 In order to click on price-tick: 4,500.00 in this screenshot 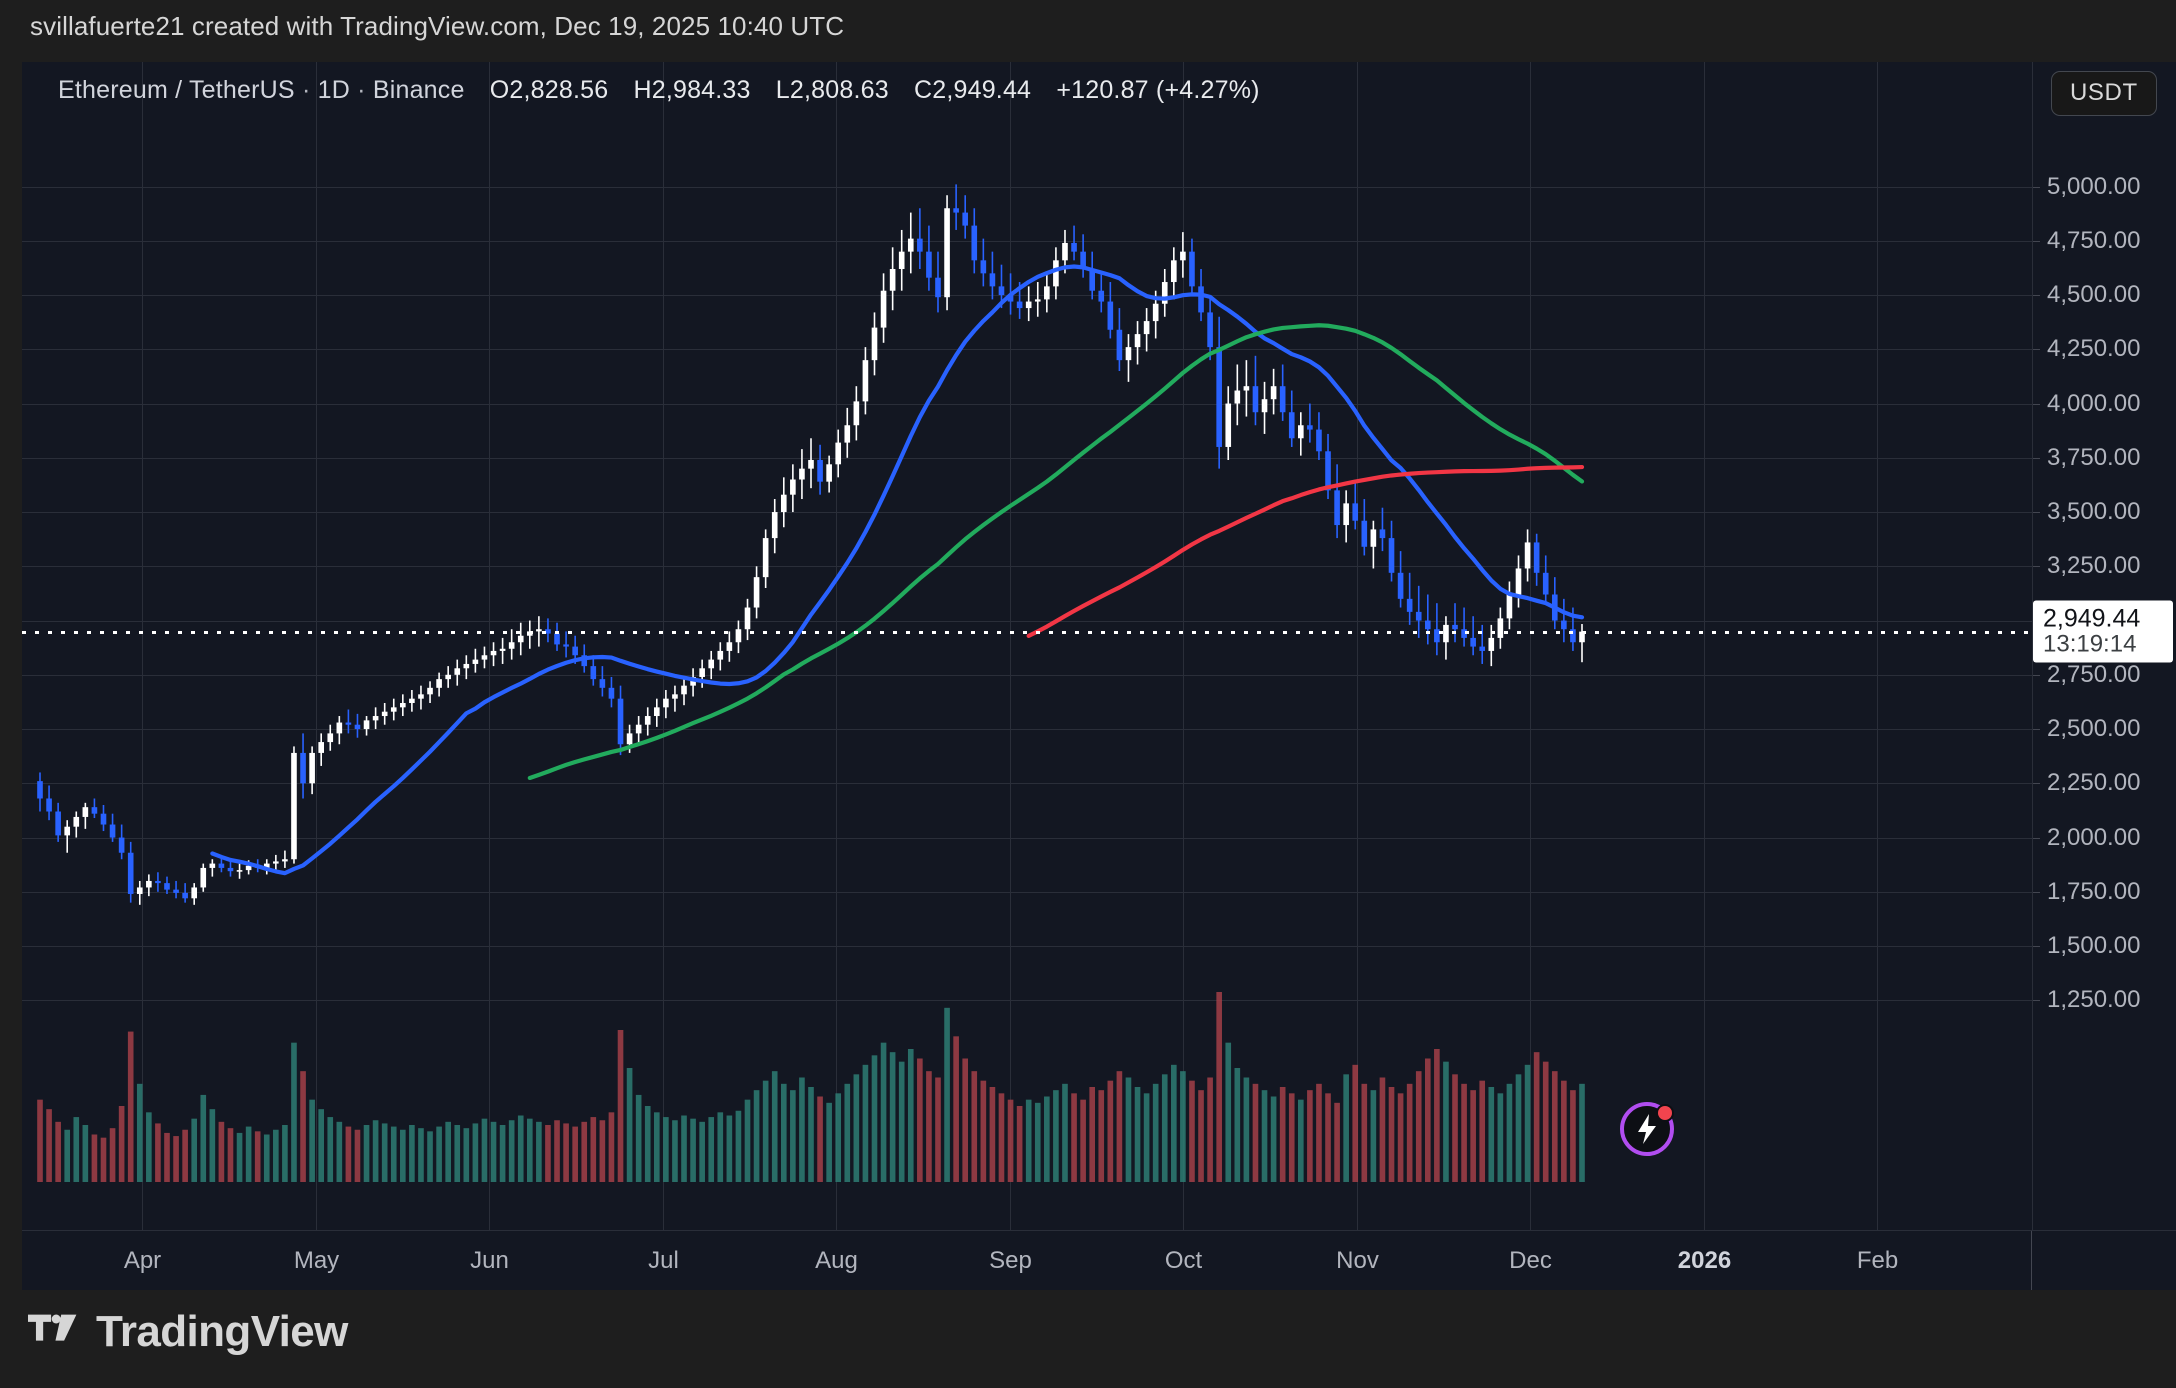, I will do `click(2094, 295)`.